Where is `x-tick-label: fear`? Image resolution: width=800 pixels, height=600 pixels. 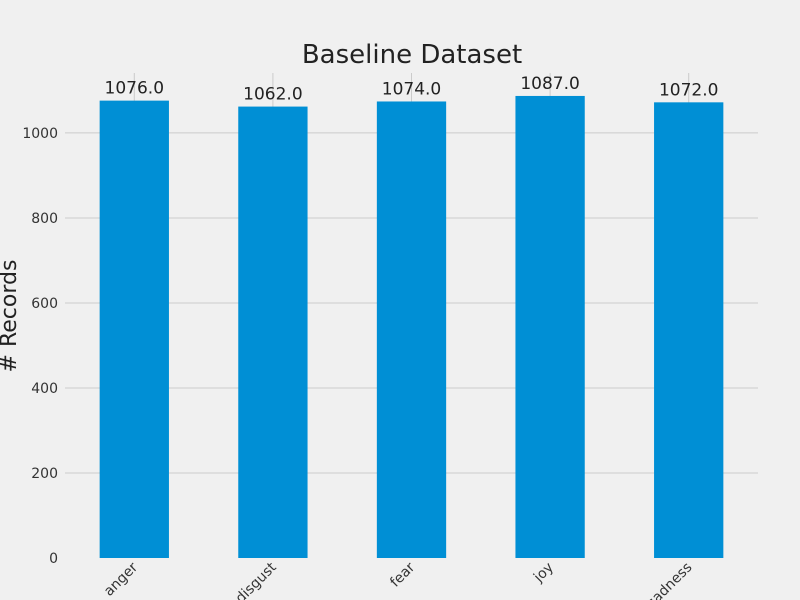
x-tick-label: fear is located at coordinates (402, 574).